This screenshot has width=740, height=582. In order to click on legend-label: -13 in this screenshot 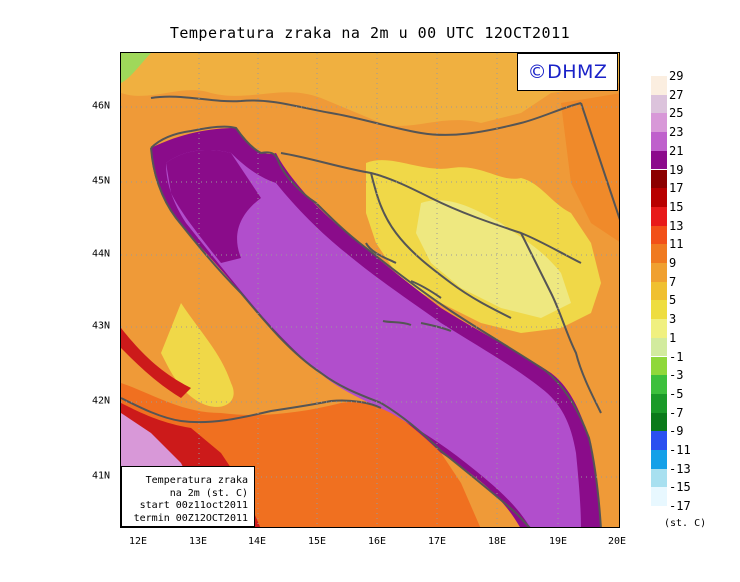, I will do `click(680, 468)`.